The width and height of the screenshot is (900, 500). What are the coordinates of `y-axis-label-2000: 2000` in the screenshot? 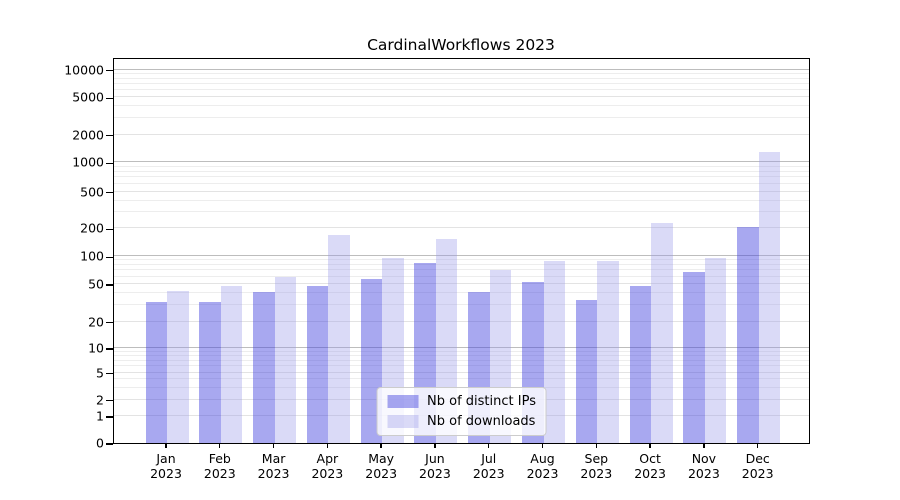 It's located at (88, 134).